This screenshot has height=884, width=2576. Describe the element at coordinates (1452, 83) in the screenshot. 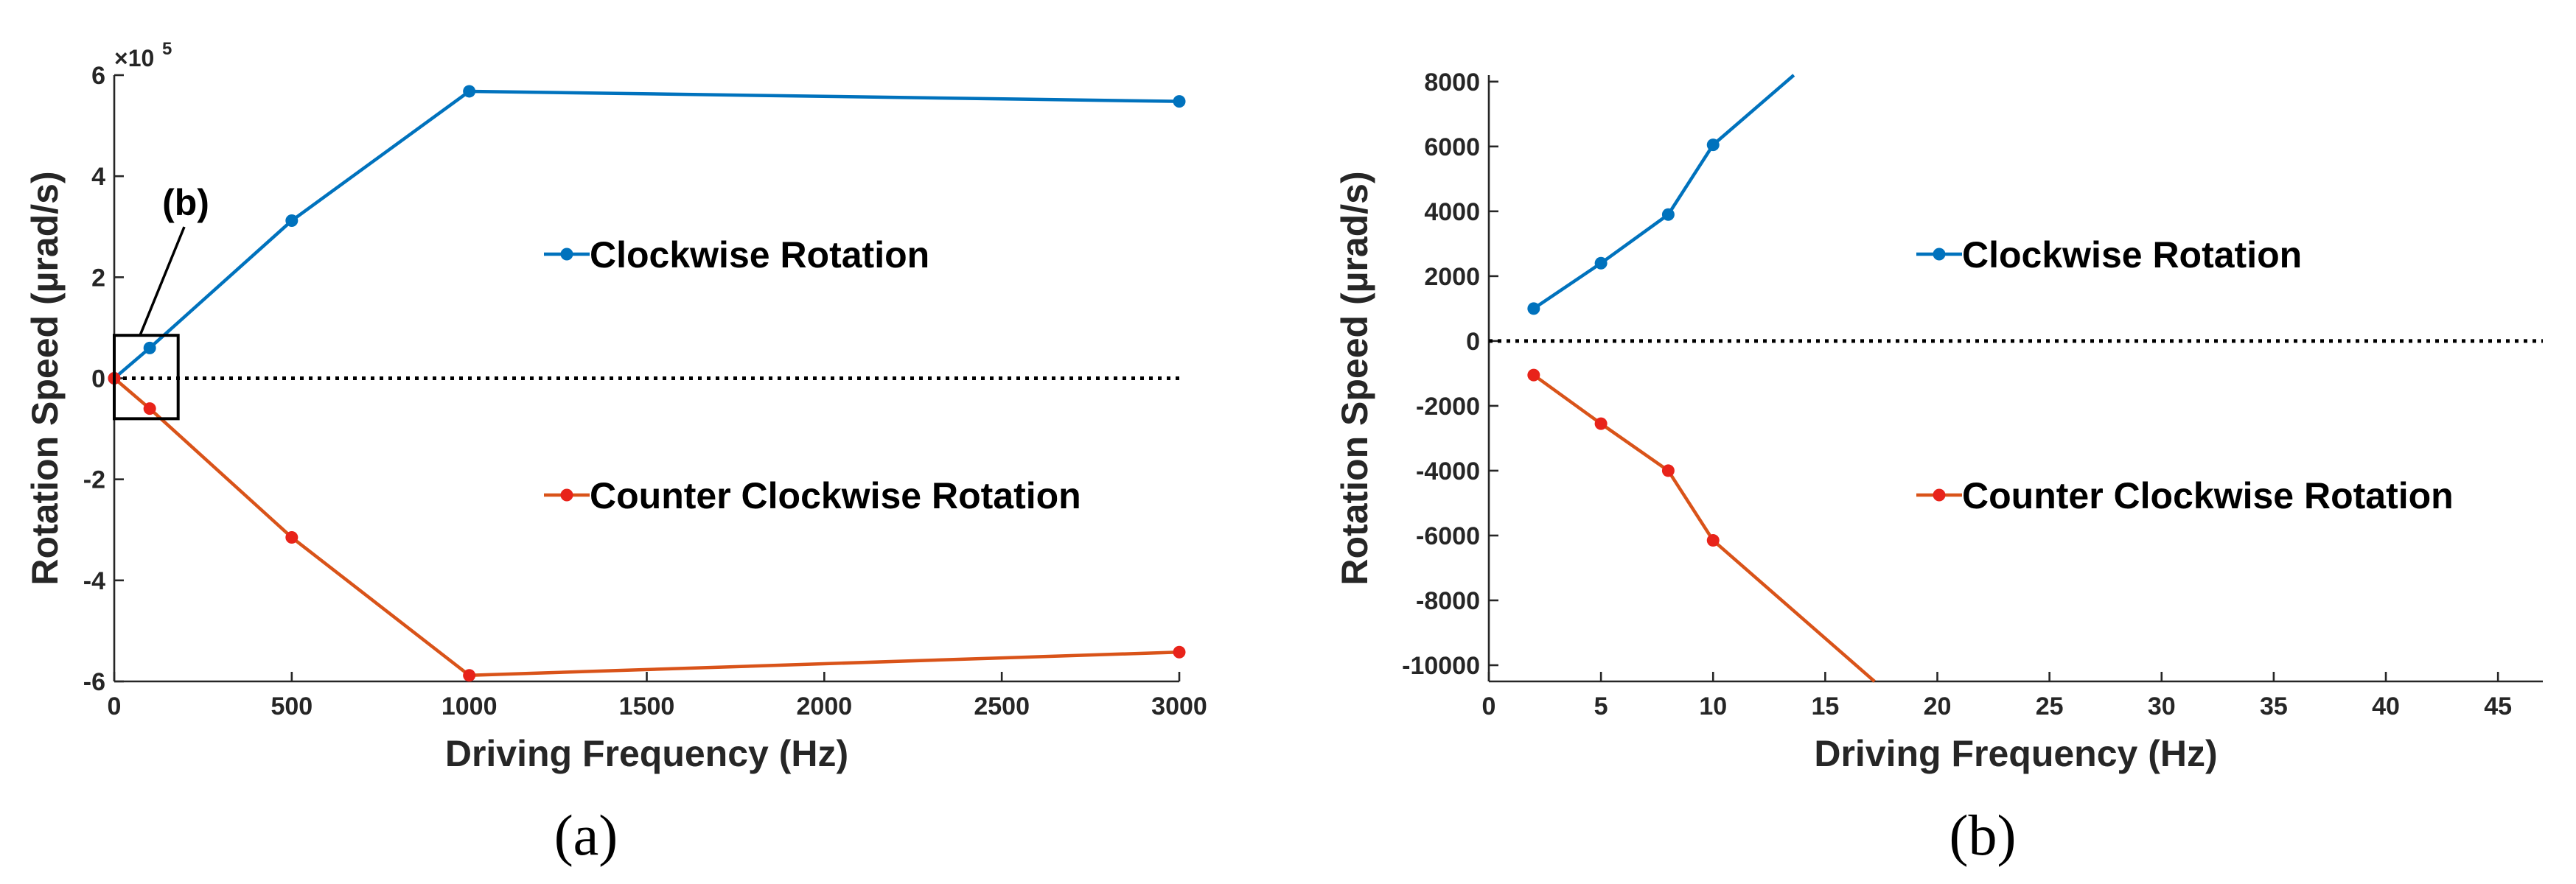

I see `y-tick-label: 8000` at that location.